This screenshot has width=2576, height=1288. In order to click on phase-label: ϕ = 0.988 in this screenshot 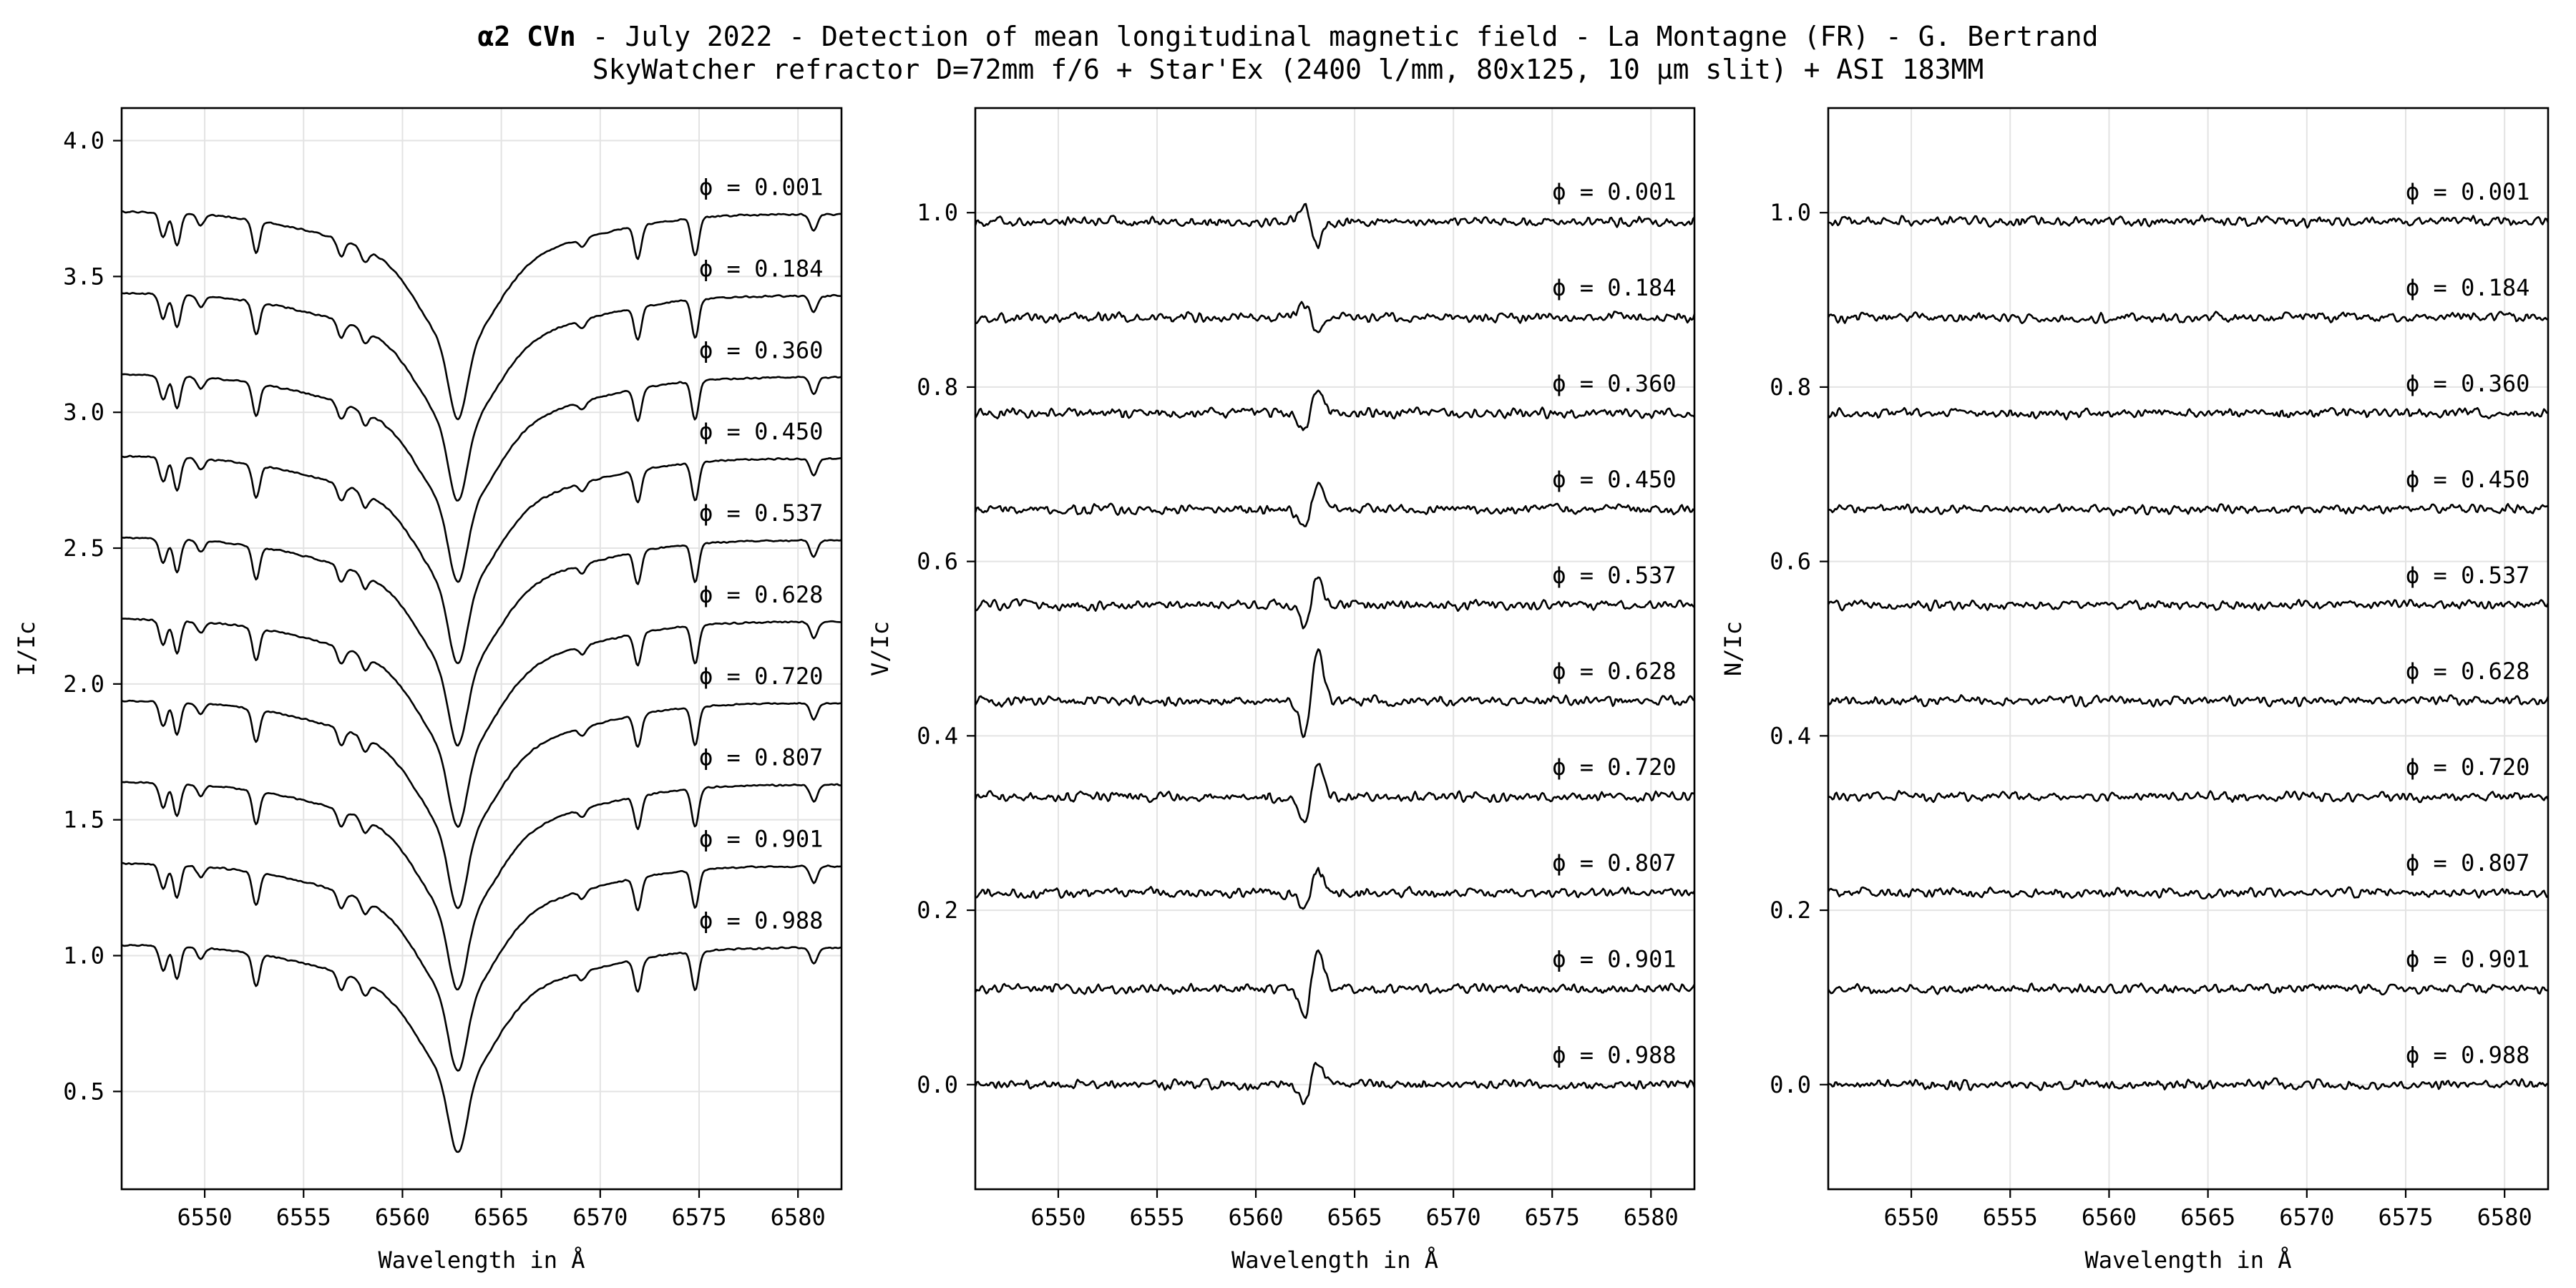, I will do `click(2467, 1054)`.